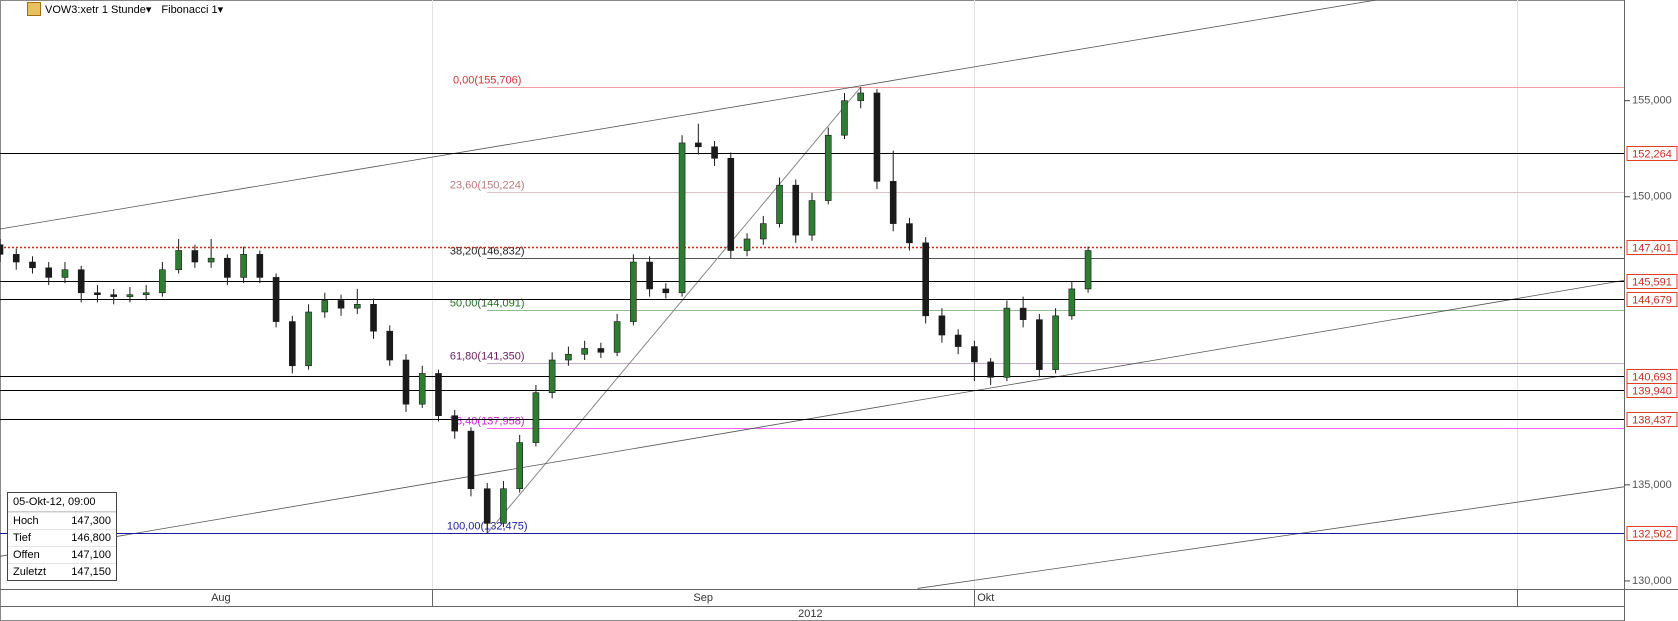  What do you see at coordinates (1271, 537) in the screenshot?
I see `trend-line` at bounding box center [1271, 537].